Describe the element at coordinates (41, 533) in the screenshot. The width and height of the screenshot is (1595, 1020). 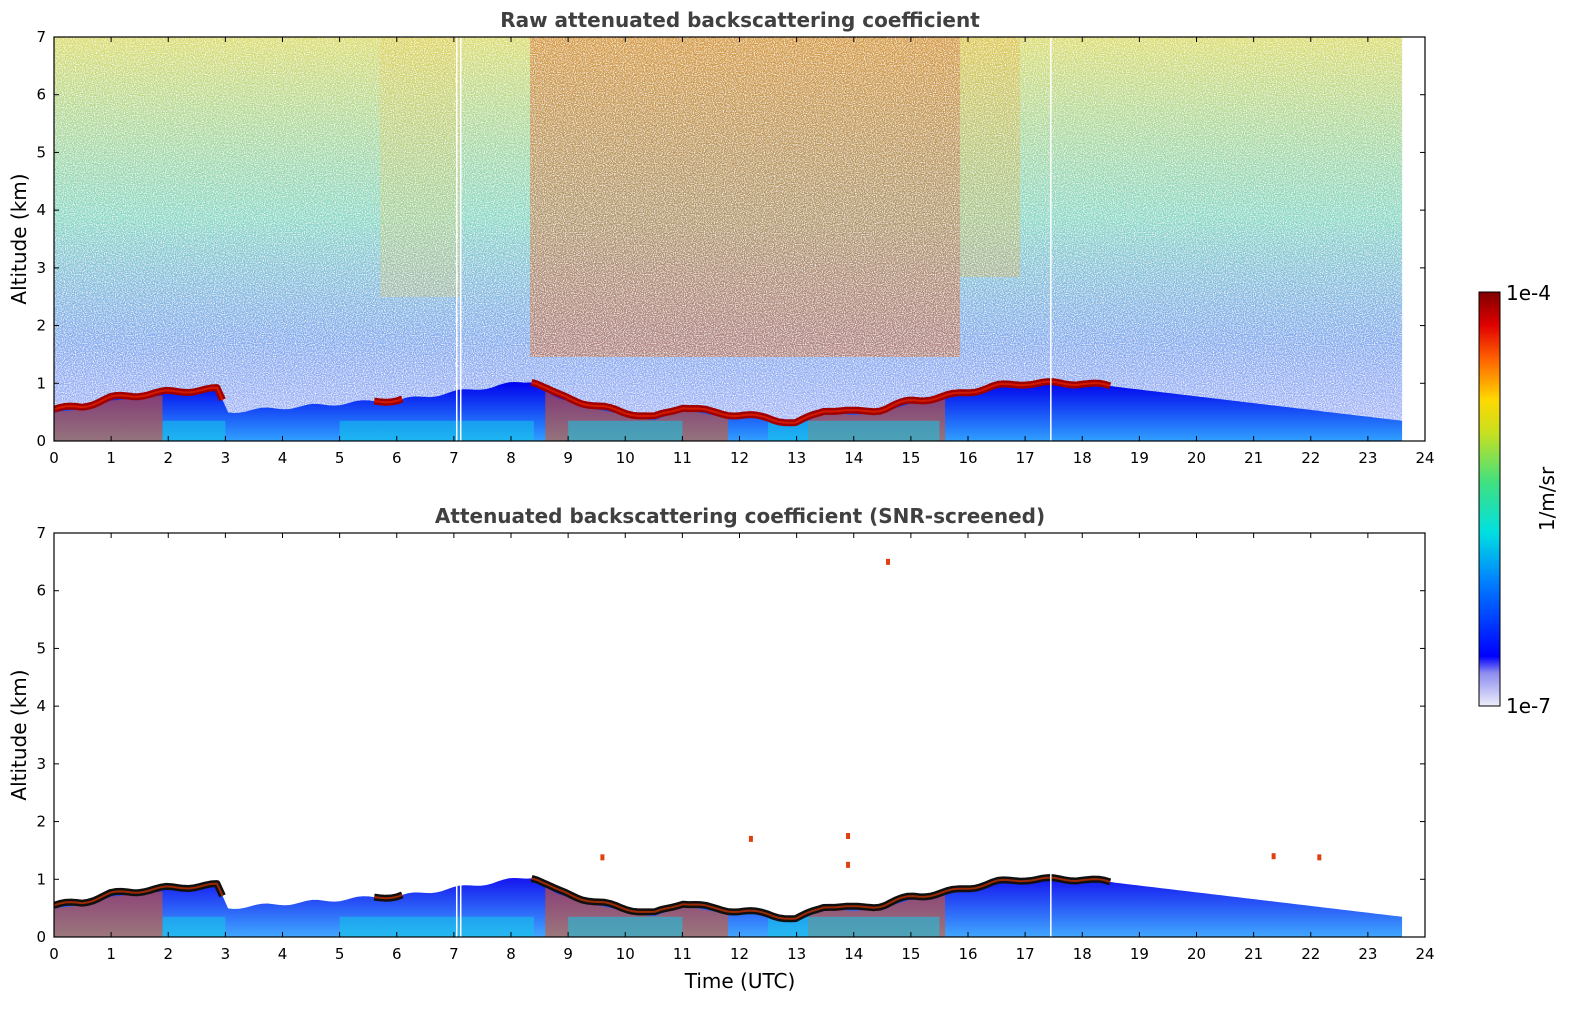
I see `y-tick-label: 7` at that location.